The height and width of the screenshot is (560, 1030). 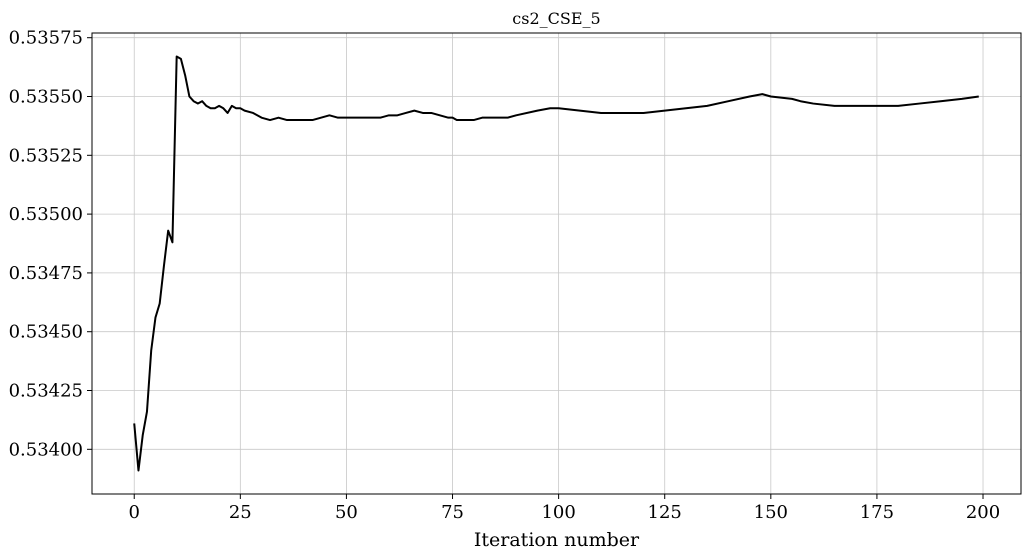 What do you see at coordinates (240, 512) in the screenshot?
I see `x-tick-label: 25` at bounding box center [240, 512].